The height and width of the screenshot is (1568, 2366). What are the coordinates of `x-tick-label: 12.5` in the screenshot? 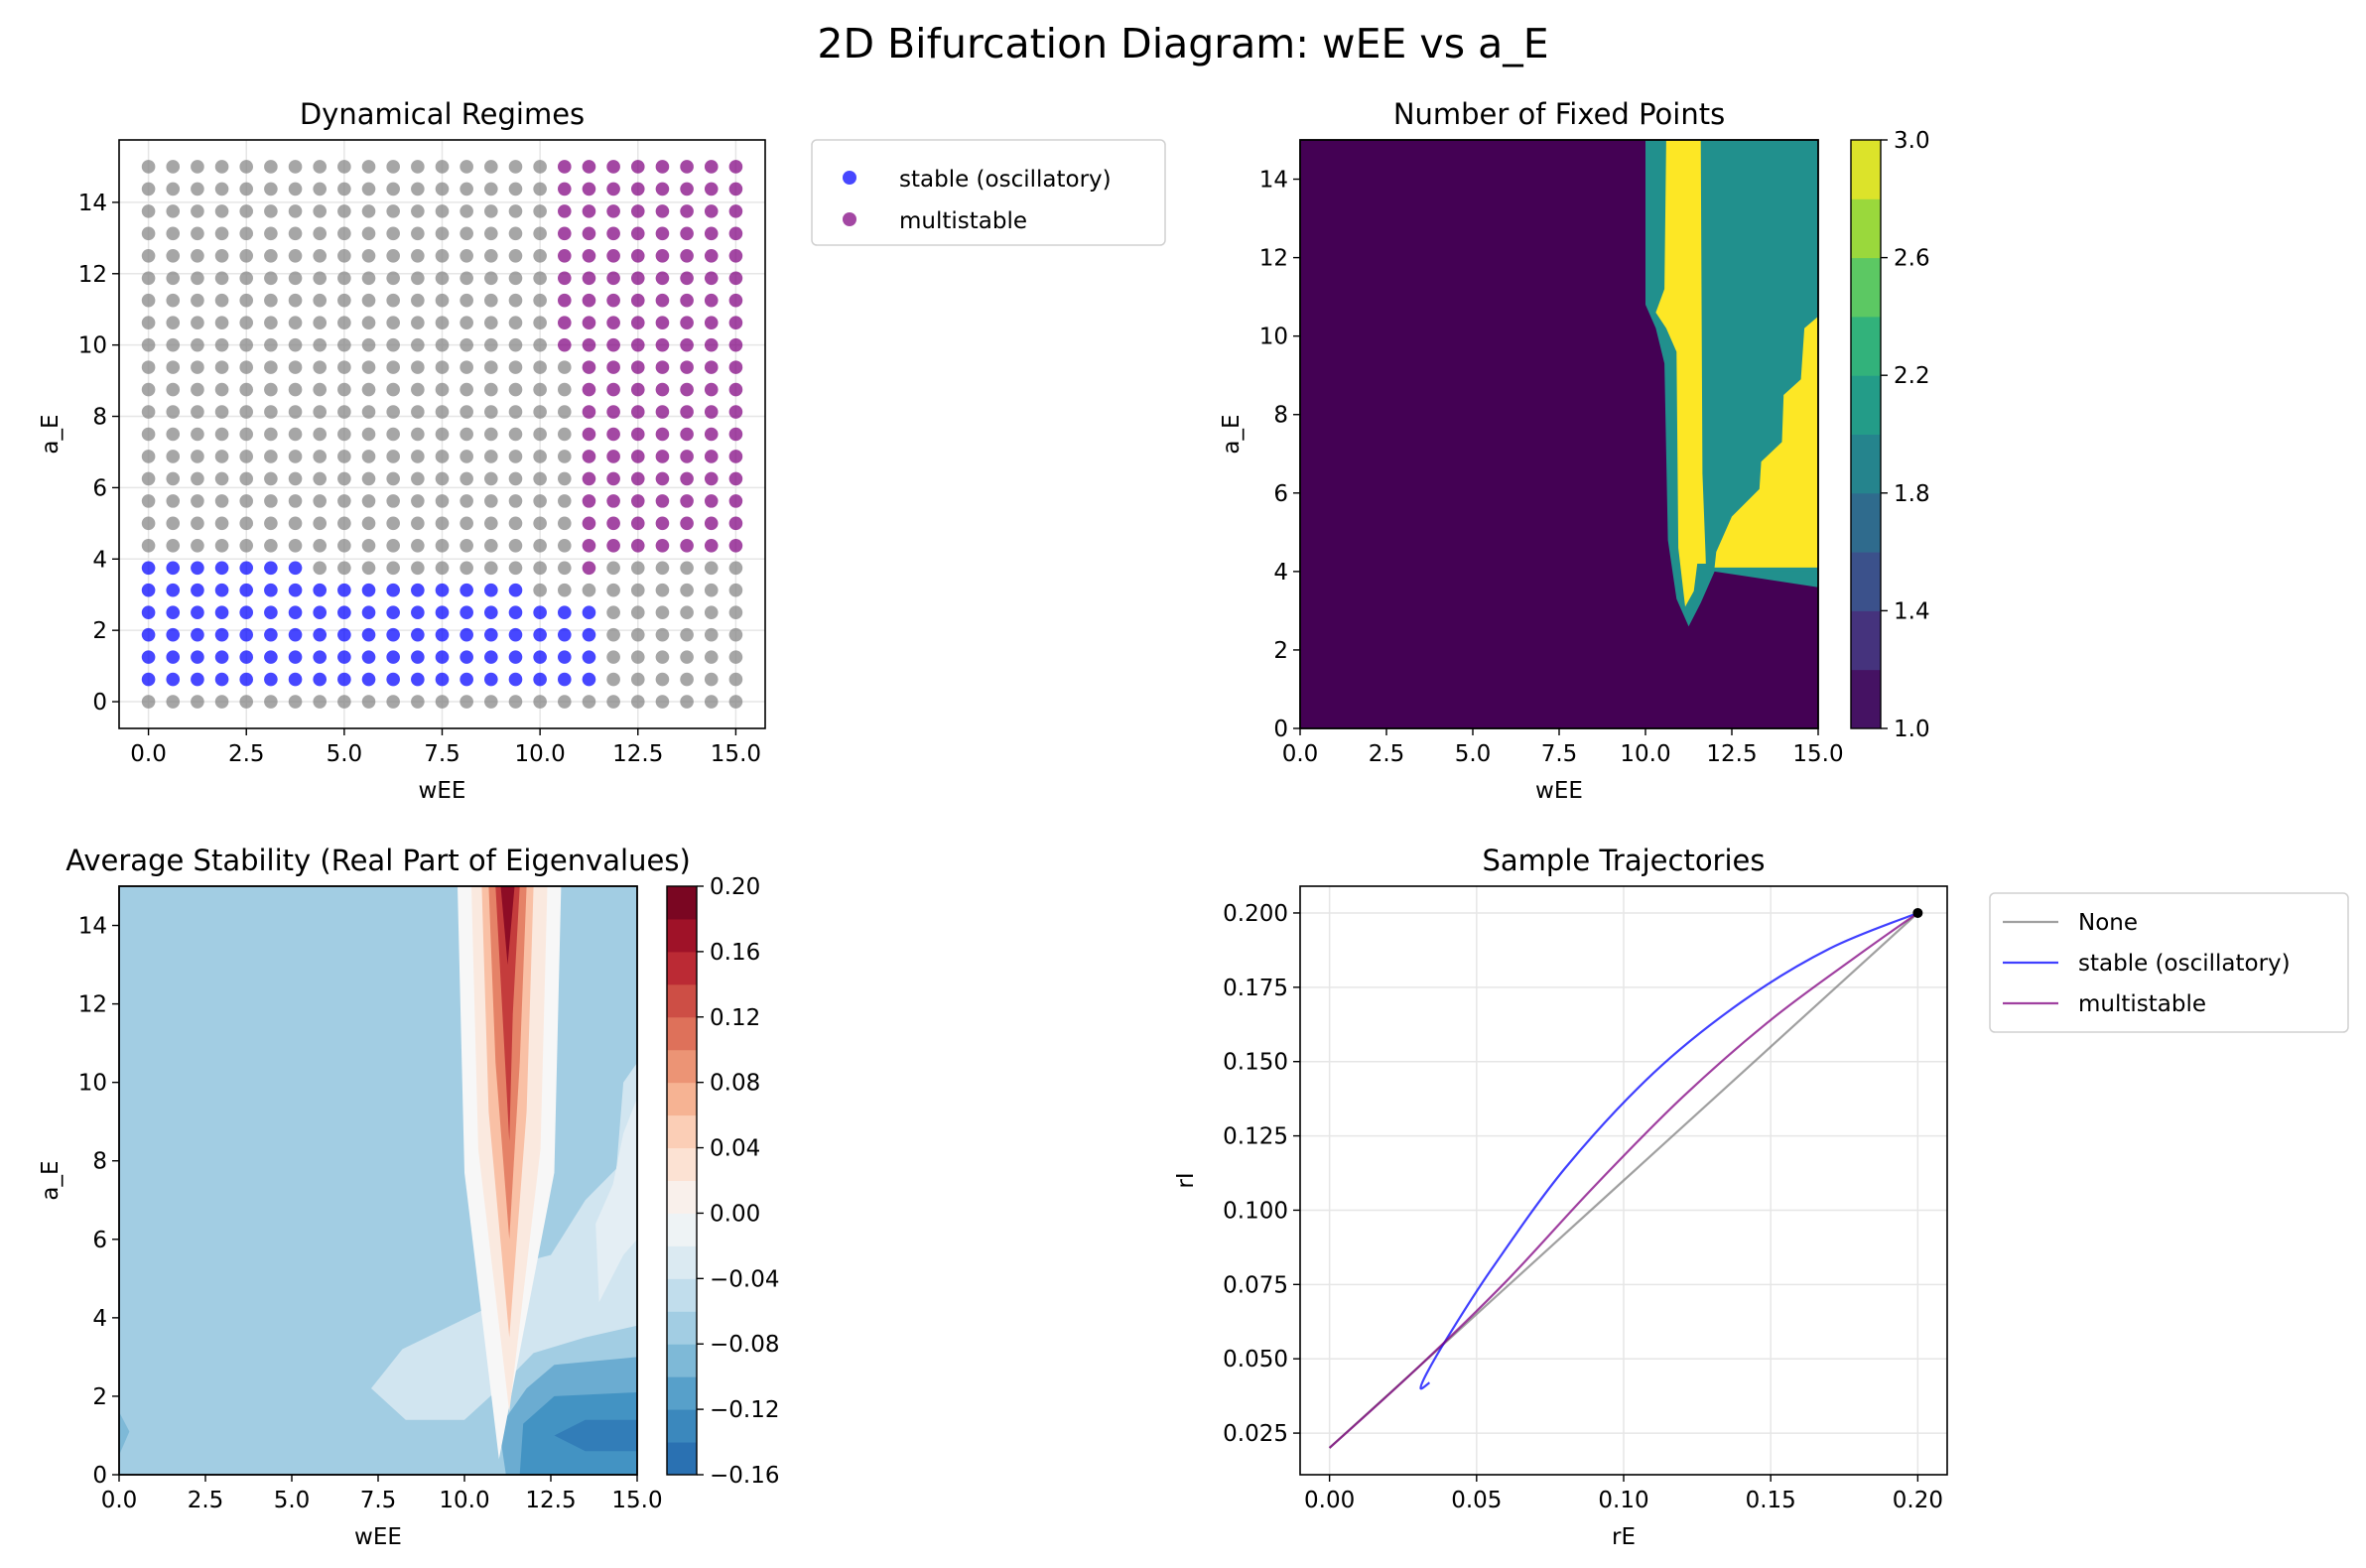 It's located at (637, 754).